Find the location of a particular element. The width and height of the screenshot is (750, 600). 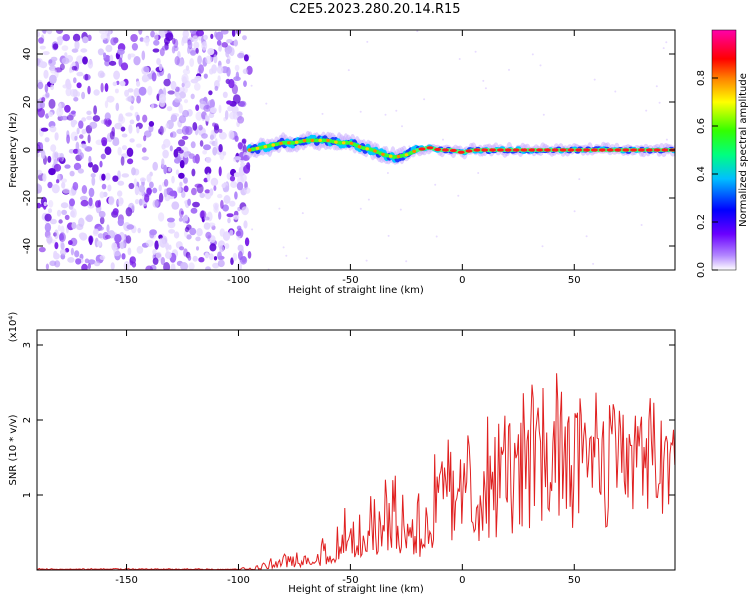

x-tick-label: 0 is located at coordinates (462, 580).